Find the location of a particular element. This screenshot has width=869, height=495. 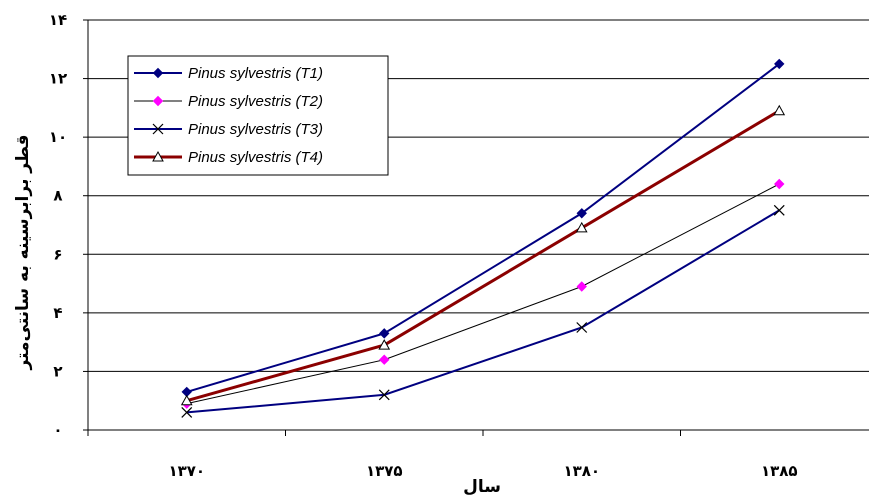

legend-label: Pinus sylvestris (T1) is located at coordinates (255, 73).